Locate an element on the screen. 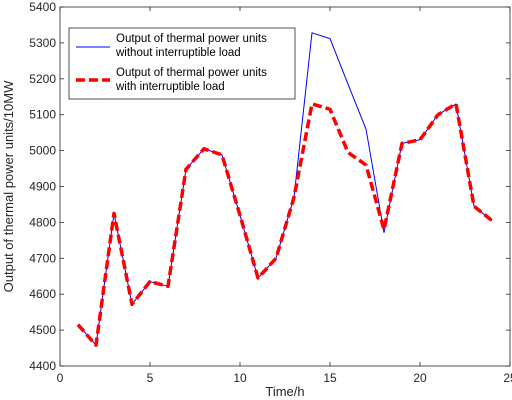 This screenshot has height=400, width=512. x-tick-label: 15 is located at coordinates (330, 378).